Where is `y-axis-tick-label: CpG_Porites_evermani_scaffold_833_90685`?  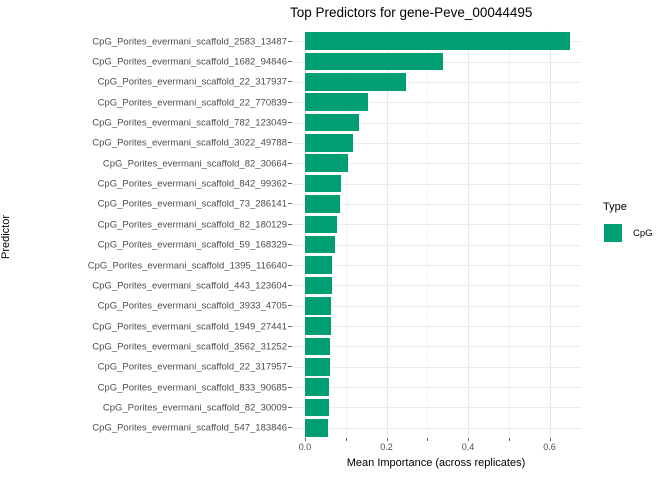 y-axis-tick-label: CpG_Porites_evermani_scaffold_833_90685 is located at coordinates (192, 388).